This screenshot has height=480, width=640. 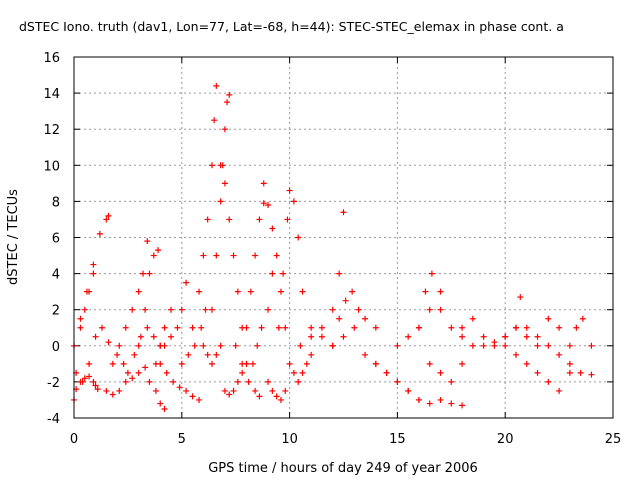 I want to click on y-tick-label: 10, so click(x=51, y=166).